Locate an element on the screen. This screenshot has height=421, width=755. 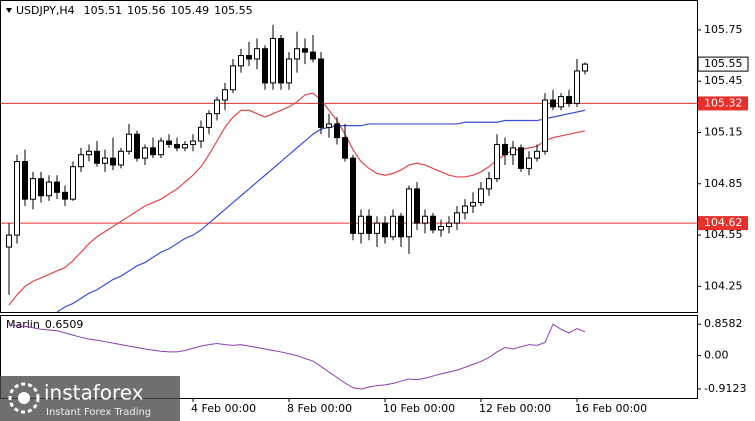
indicator-name: Marlin is located at coordinates (23, 324).